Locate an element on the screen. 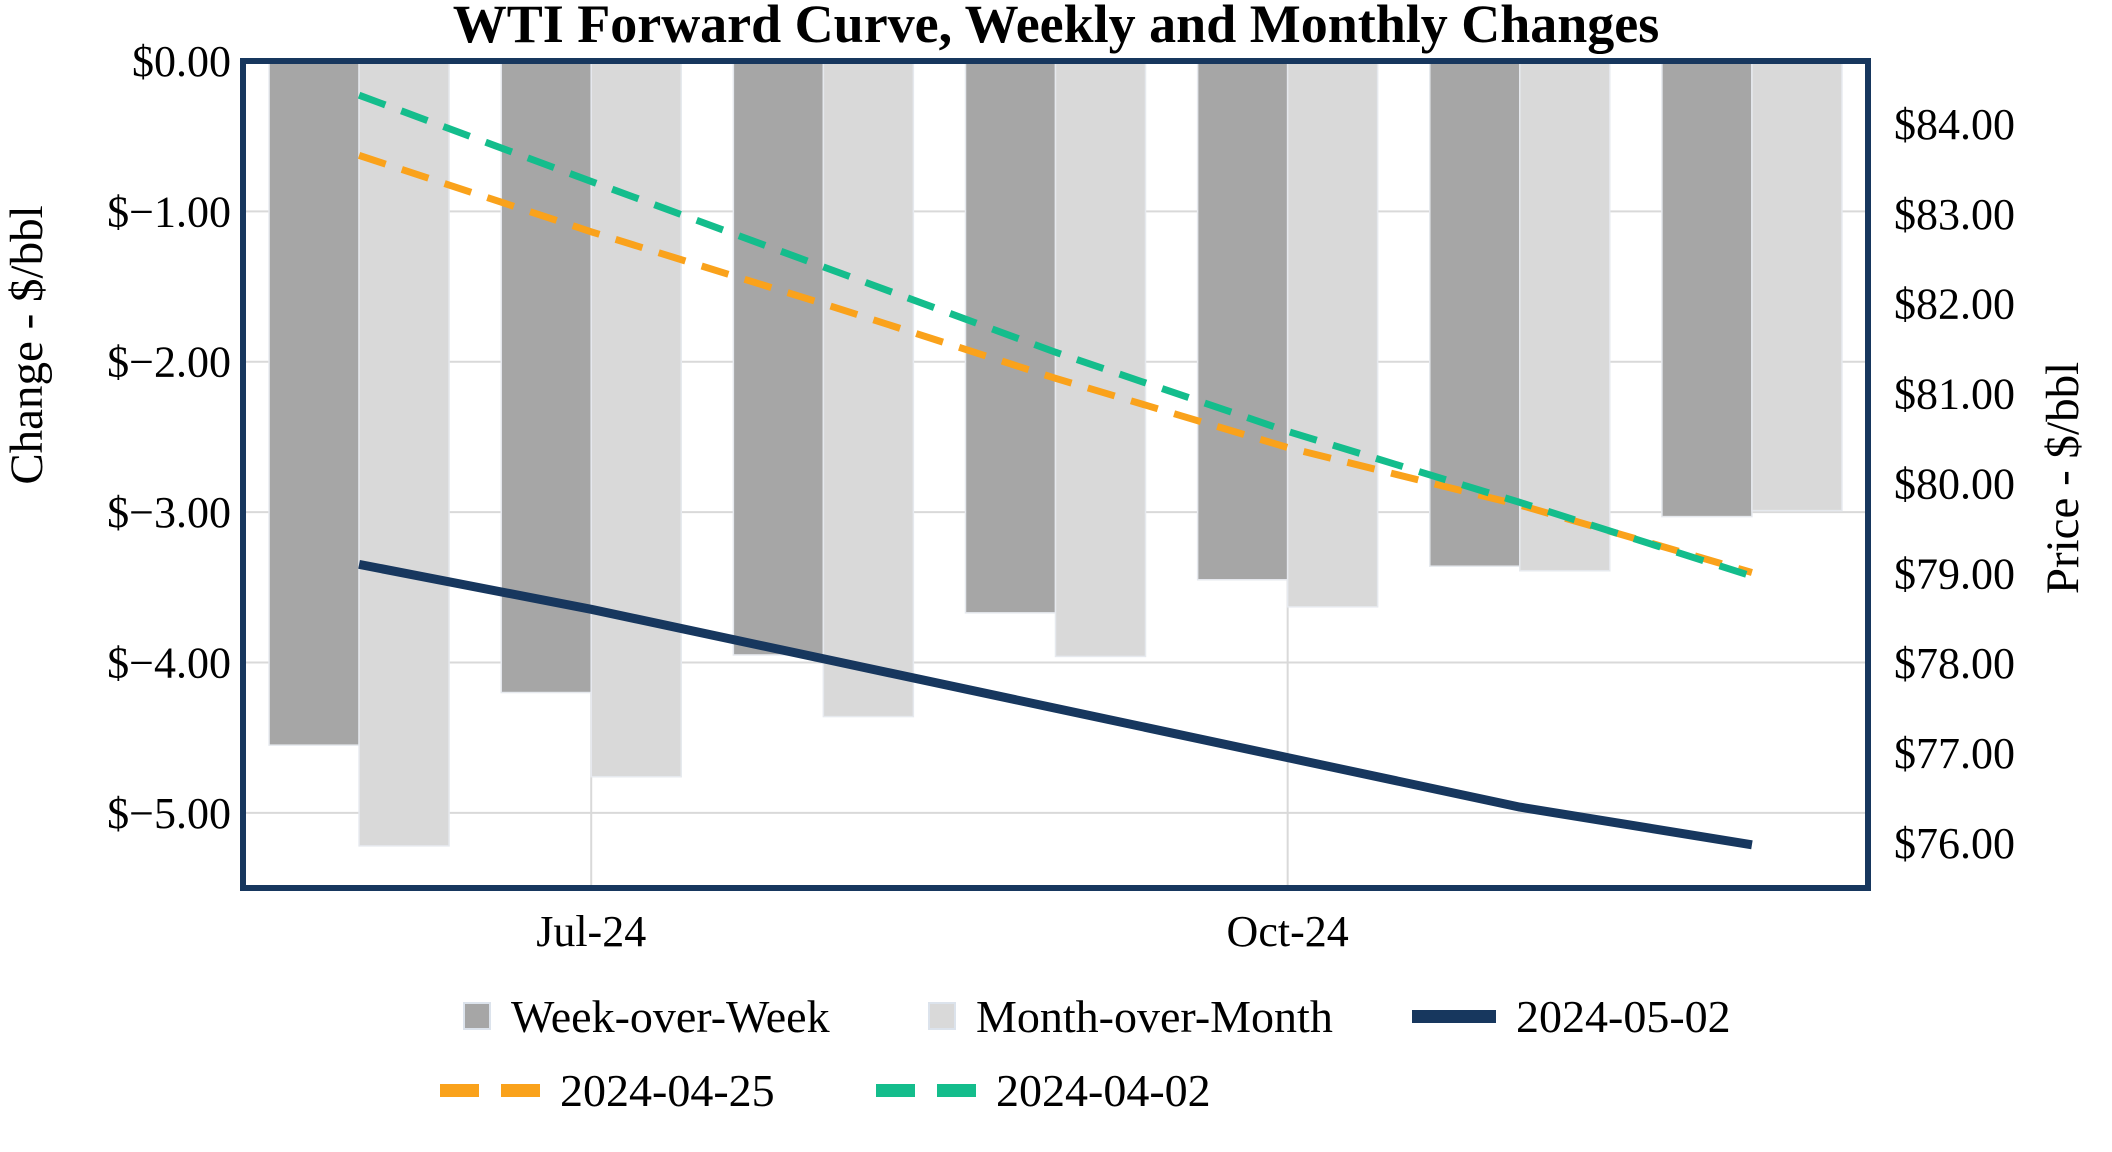 Image resolution: width=2112 pixels, height=1152 pixels. right-axis-title: Price - $/bbl is located at coordinates (2063, 478).